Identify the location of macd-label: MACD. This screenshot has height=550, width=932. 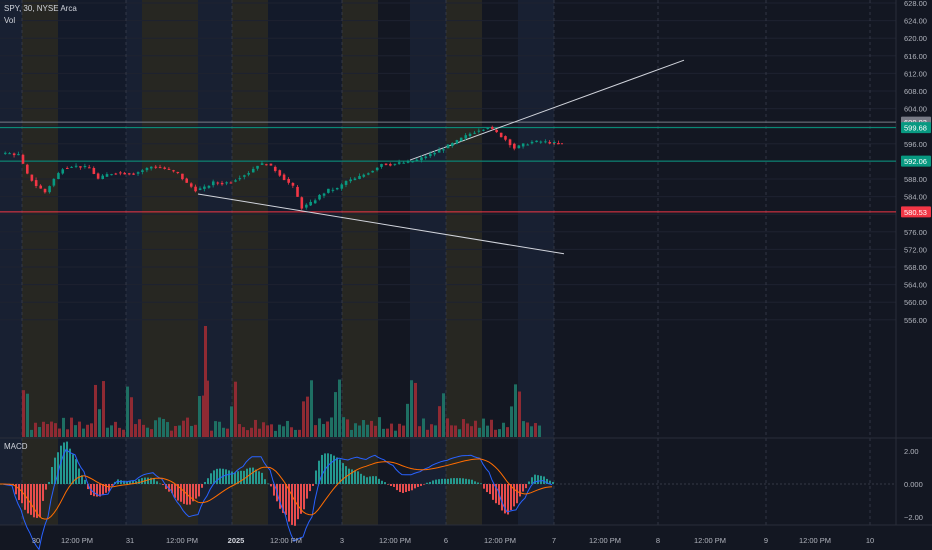
(16, 446).